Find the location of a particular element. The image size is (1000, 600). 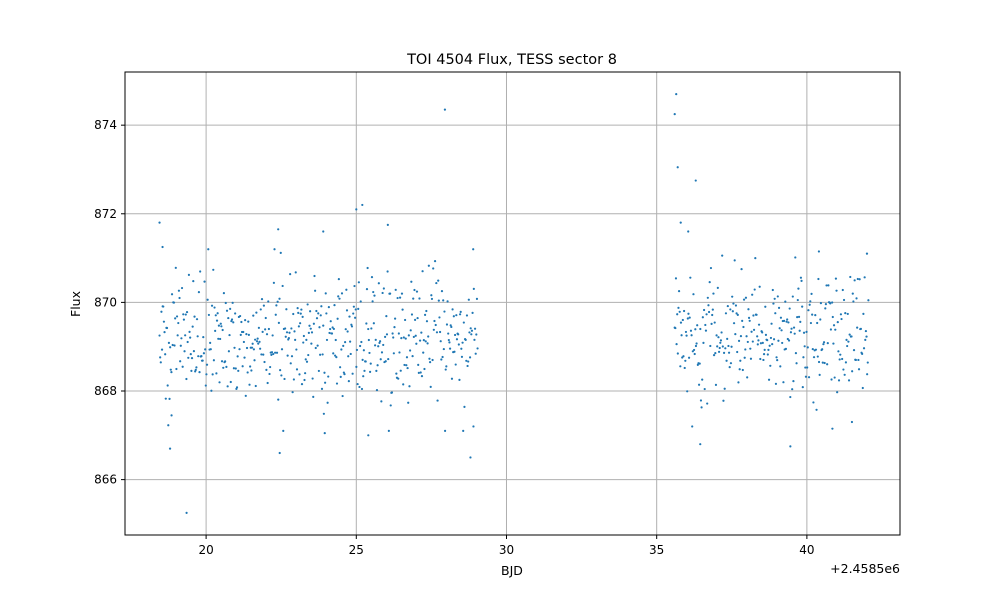

x-tick-label: 25 is located at coordinates (356, 550).